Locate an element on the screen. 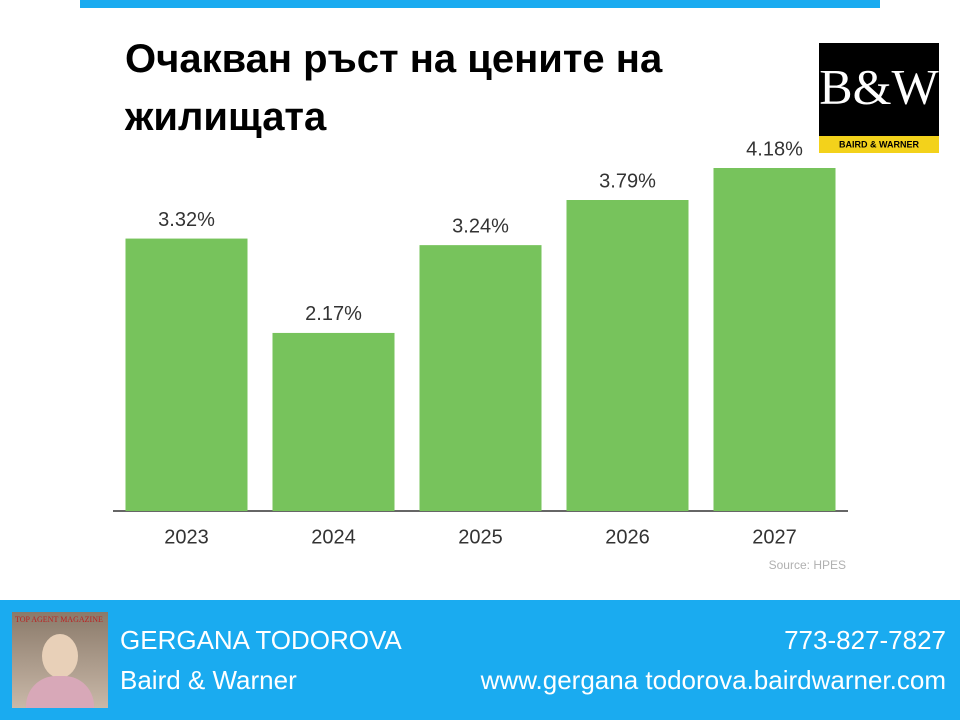 This screenshot has width=960, height=720. agent-name: GERGANA TODOROVA is located at coordinates (261, 640).